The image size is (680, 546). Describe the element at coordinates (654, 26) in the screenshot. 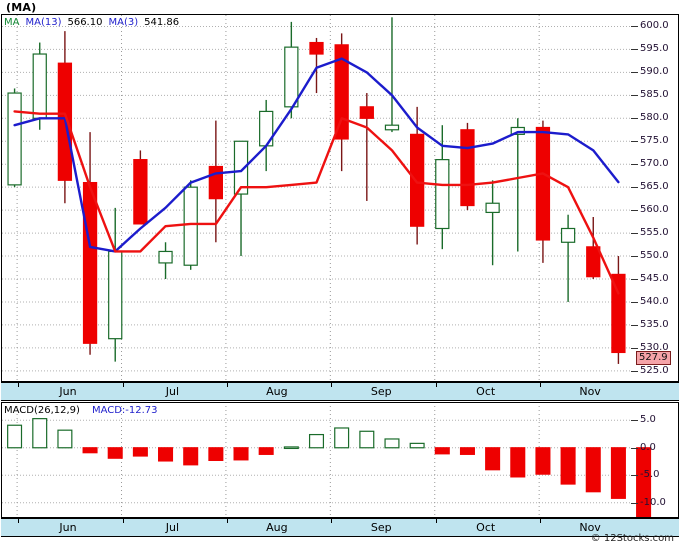

I see `price-y-tick-label: 600.0` at that location.